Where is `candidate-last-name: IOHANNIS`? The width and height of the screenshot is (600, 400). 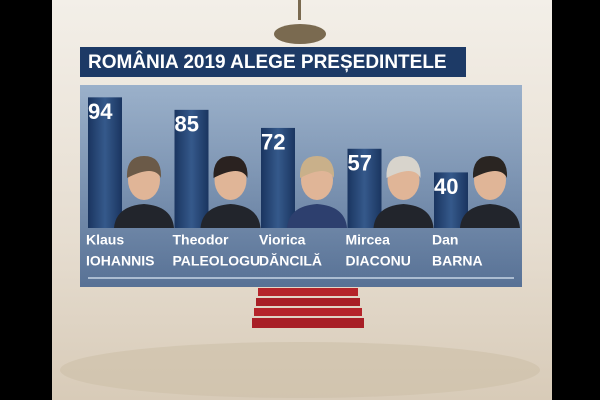 candidate-last-name: IOHANNIS is located at coordinates (120, 261).